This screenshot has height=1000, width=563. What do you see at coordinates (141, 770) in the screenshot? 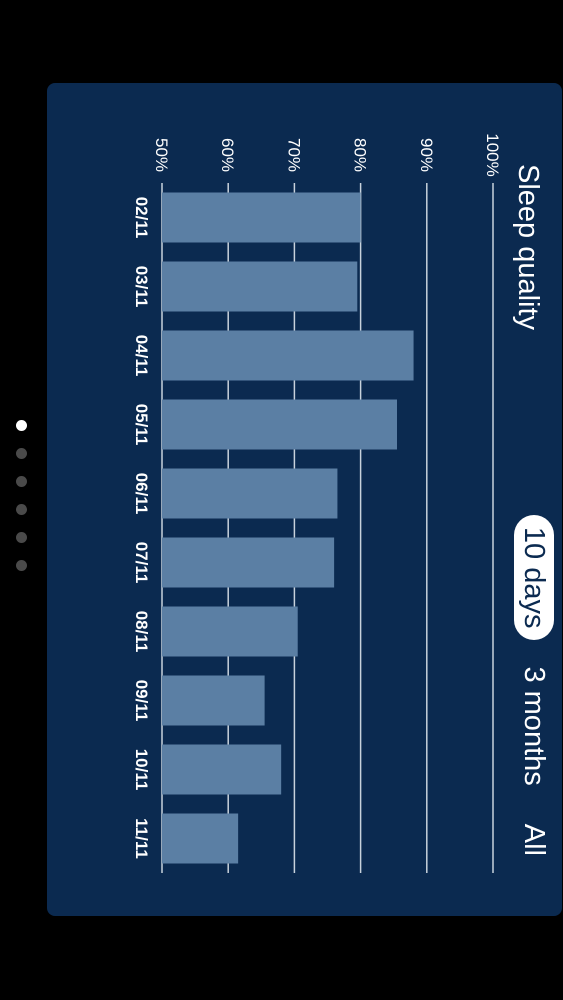
I see `x-tick-label: 10/11` at bounding box center [141, 770].